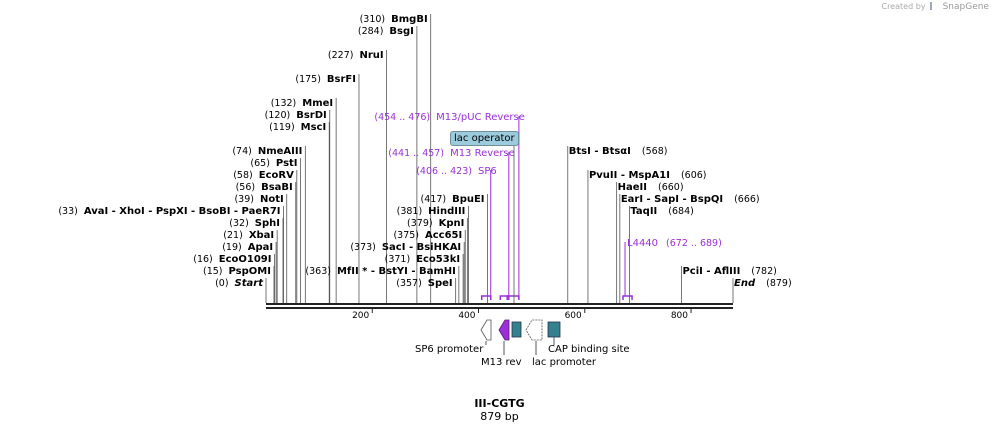 This screenshot has width=999, height=432. What do you see at coordinates (267, 223) in the screenshot?
I see `site-label: SphI` at bounding box center [267, 223].